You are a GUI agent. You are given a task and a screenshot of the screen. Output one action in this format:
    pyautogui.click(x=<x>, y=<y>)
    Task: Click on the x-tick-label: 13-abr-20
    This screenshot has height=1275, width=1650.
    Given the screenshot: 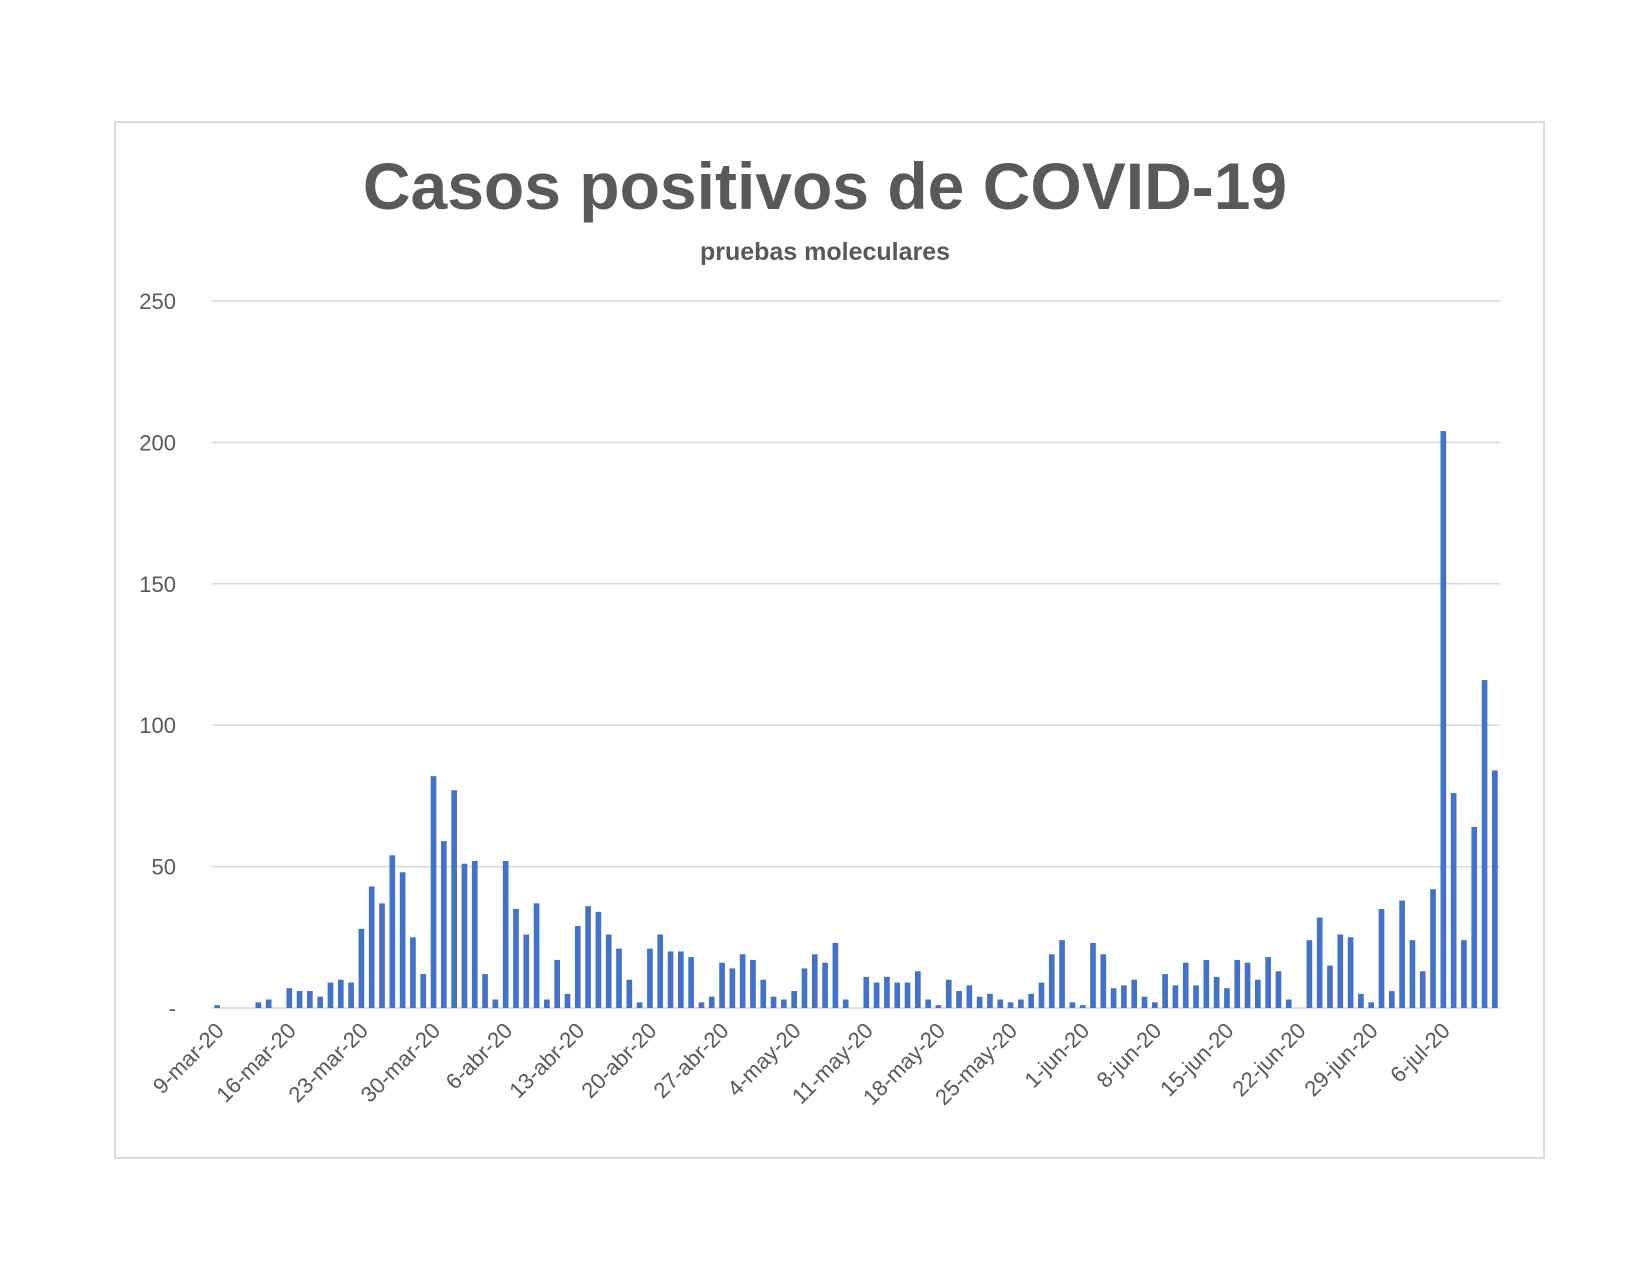 What is the action you would take?
    pyautogui.click(x=546, y=1060)
    